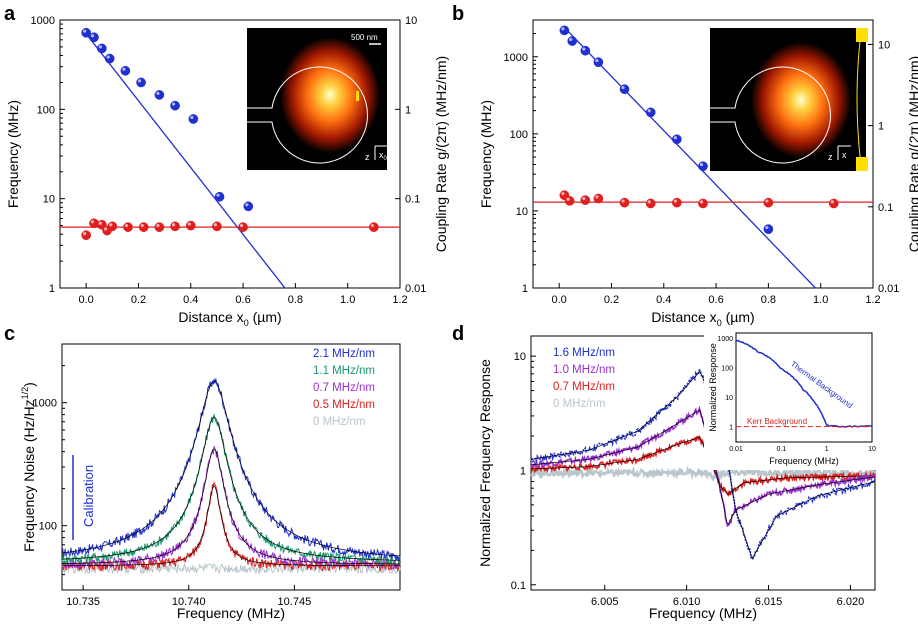 This screenshot has width=918, height=625. Describe the element at coordinates (597, 197) in the screenshot. I see `panel-b-point-s1-3-highlight` at that location.